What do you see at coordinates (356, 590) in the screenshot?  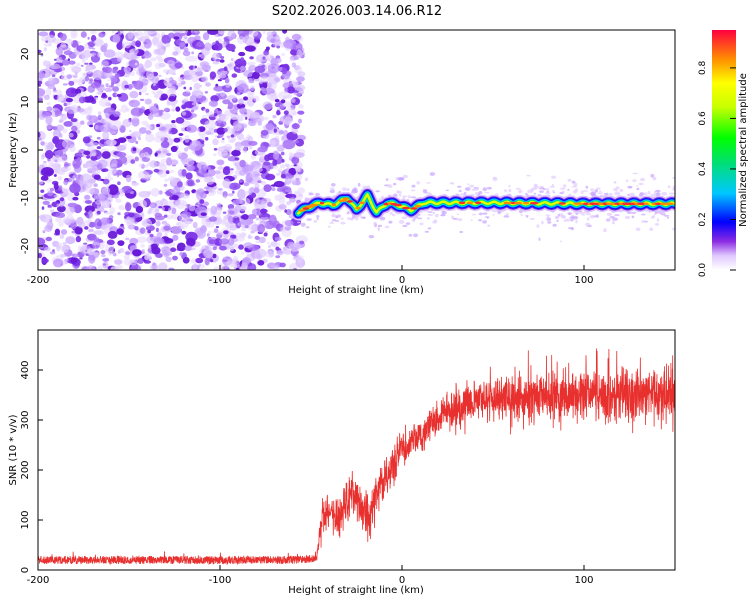 I see `snr-xlabel: Height of straight line (km)` at bounding box center [356, 590].